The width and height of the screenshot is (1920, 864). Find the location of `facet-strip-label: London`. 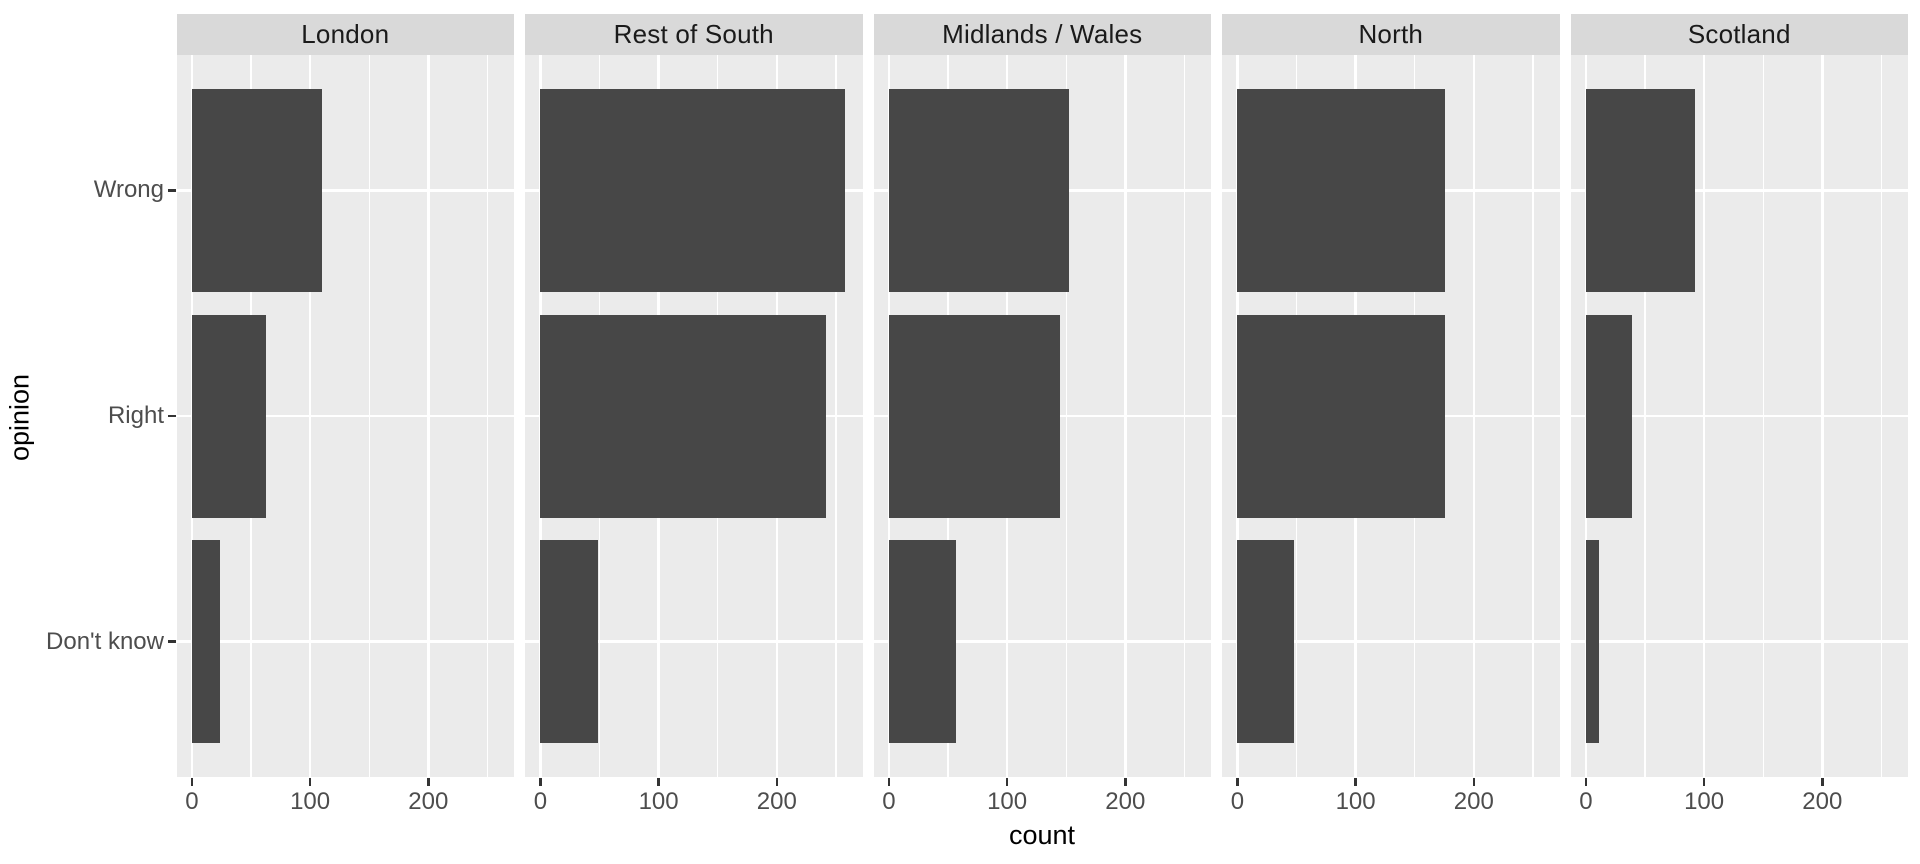

facet-strip-label: London is located at coordinates (345, 34).